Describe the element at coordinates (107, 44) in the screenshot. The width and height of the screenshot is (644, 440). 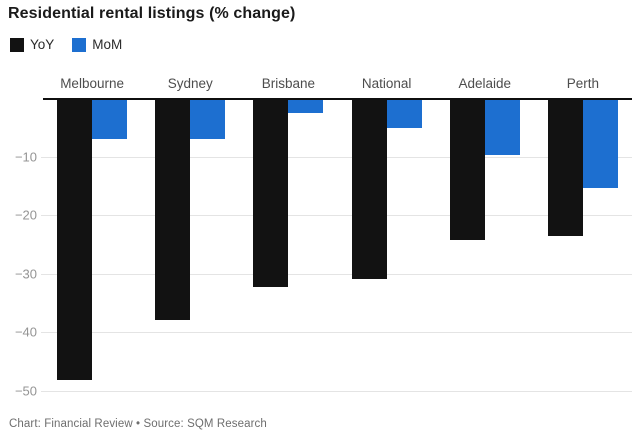
I see `legend-label-mom: MoM` at that location.